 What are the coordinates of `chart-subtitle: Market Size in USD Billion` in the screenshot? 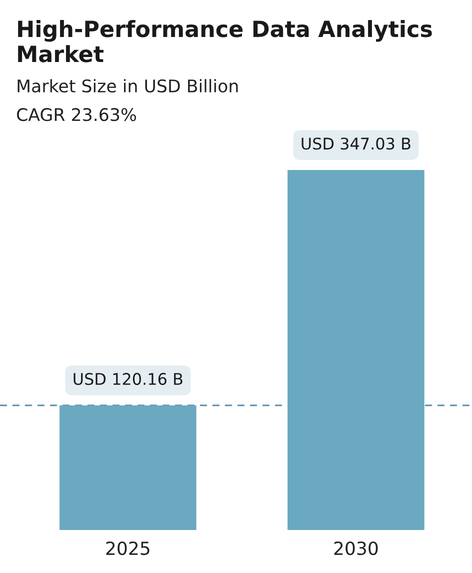 It's located at (128, 86).